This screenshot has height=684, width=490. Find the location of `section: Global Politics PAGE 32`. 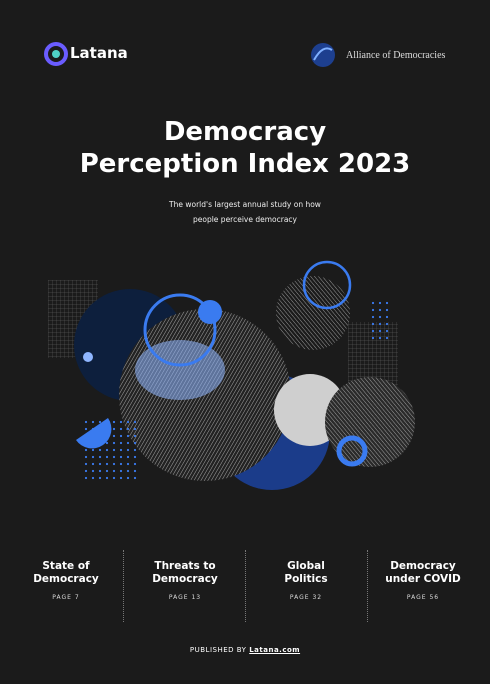

section: Global Politics PAGE 32 is located at coordinates (306, 580).